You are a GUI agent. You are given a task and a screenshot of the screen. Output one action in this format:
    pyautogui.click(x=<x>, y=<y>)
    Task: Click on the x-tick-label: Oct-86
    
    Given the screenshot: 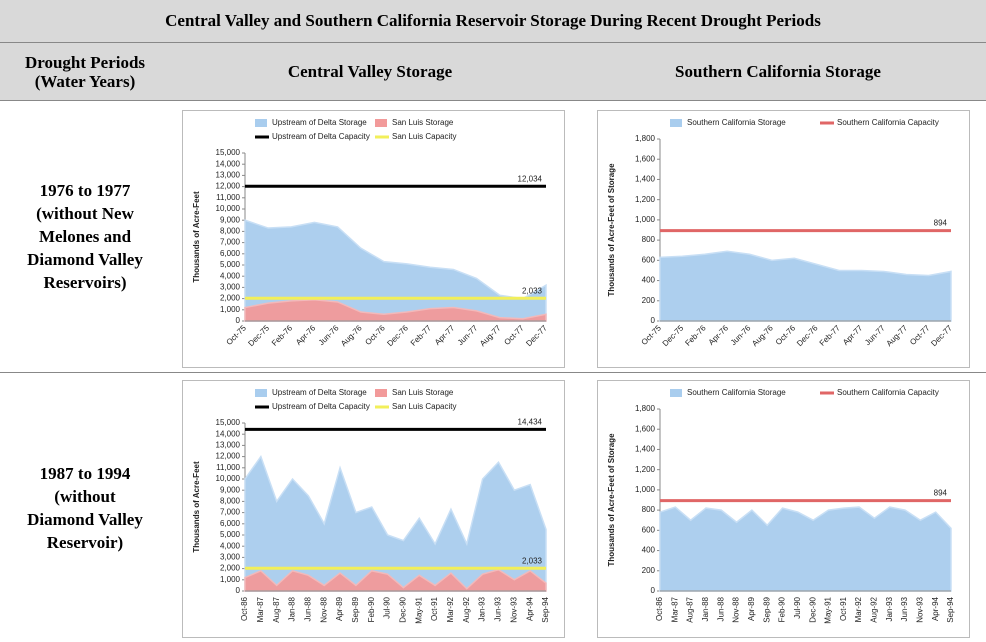 What is the action you would take?
    pyautogui.click(x=659, y=608)
    